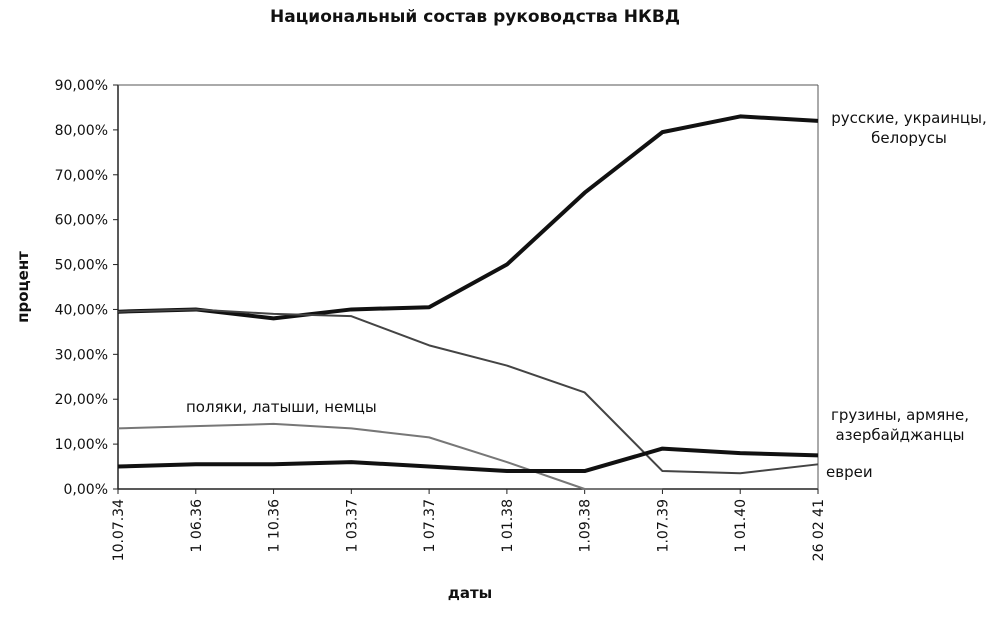 The height and width of the screenshot is (622, 1000). I want to click on series-label: русские, украинцы, белорусы, so click(909, 128).